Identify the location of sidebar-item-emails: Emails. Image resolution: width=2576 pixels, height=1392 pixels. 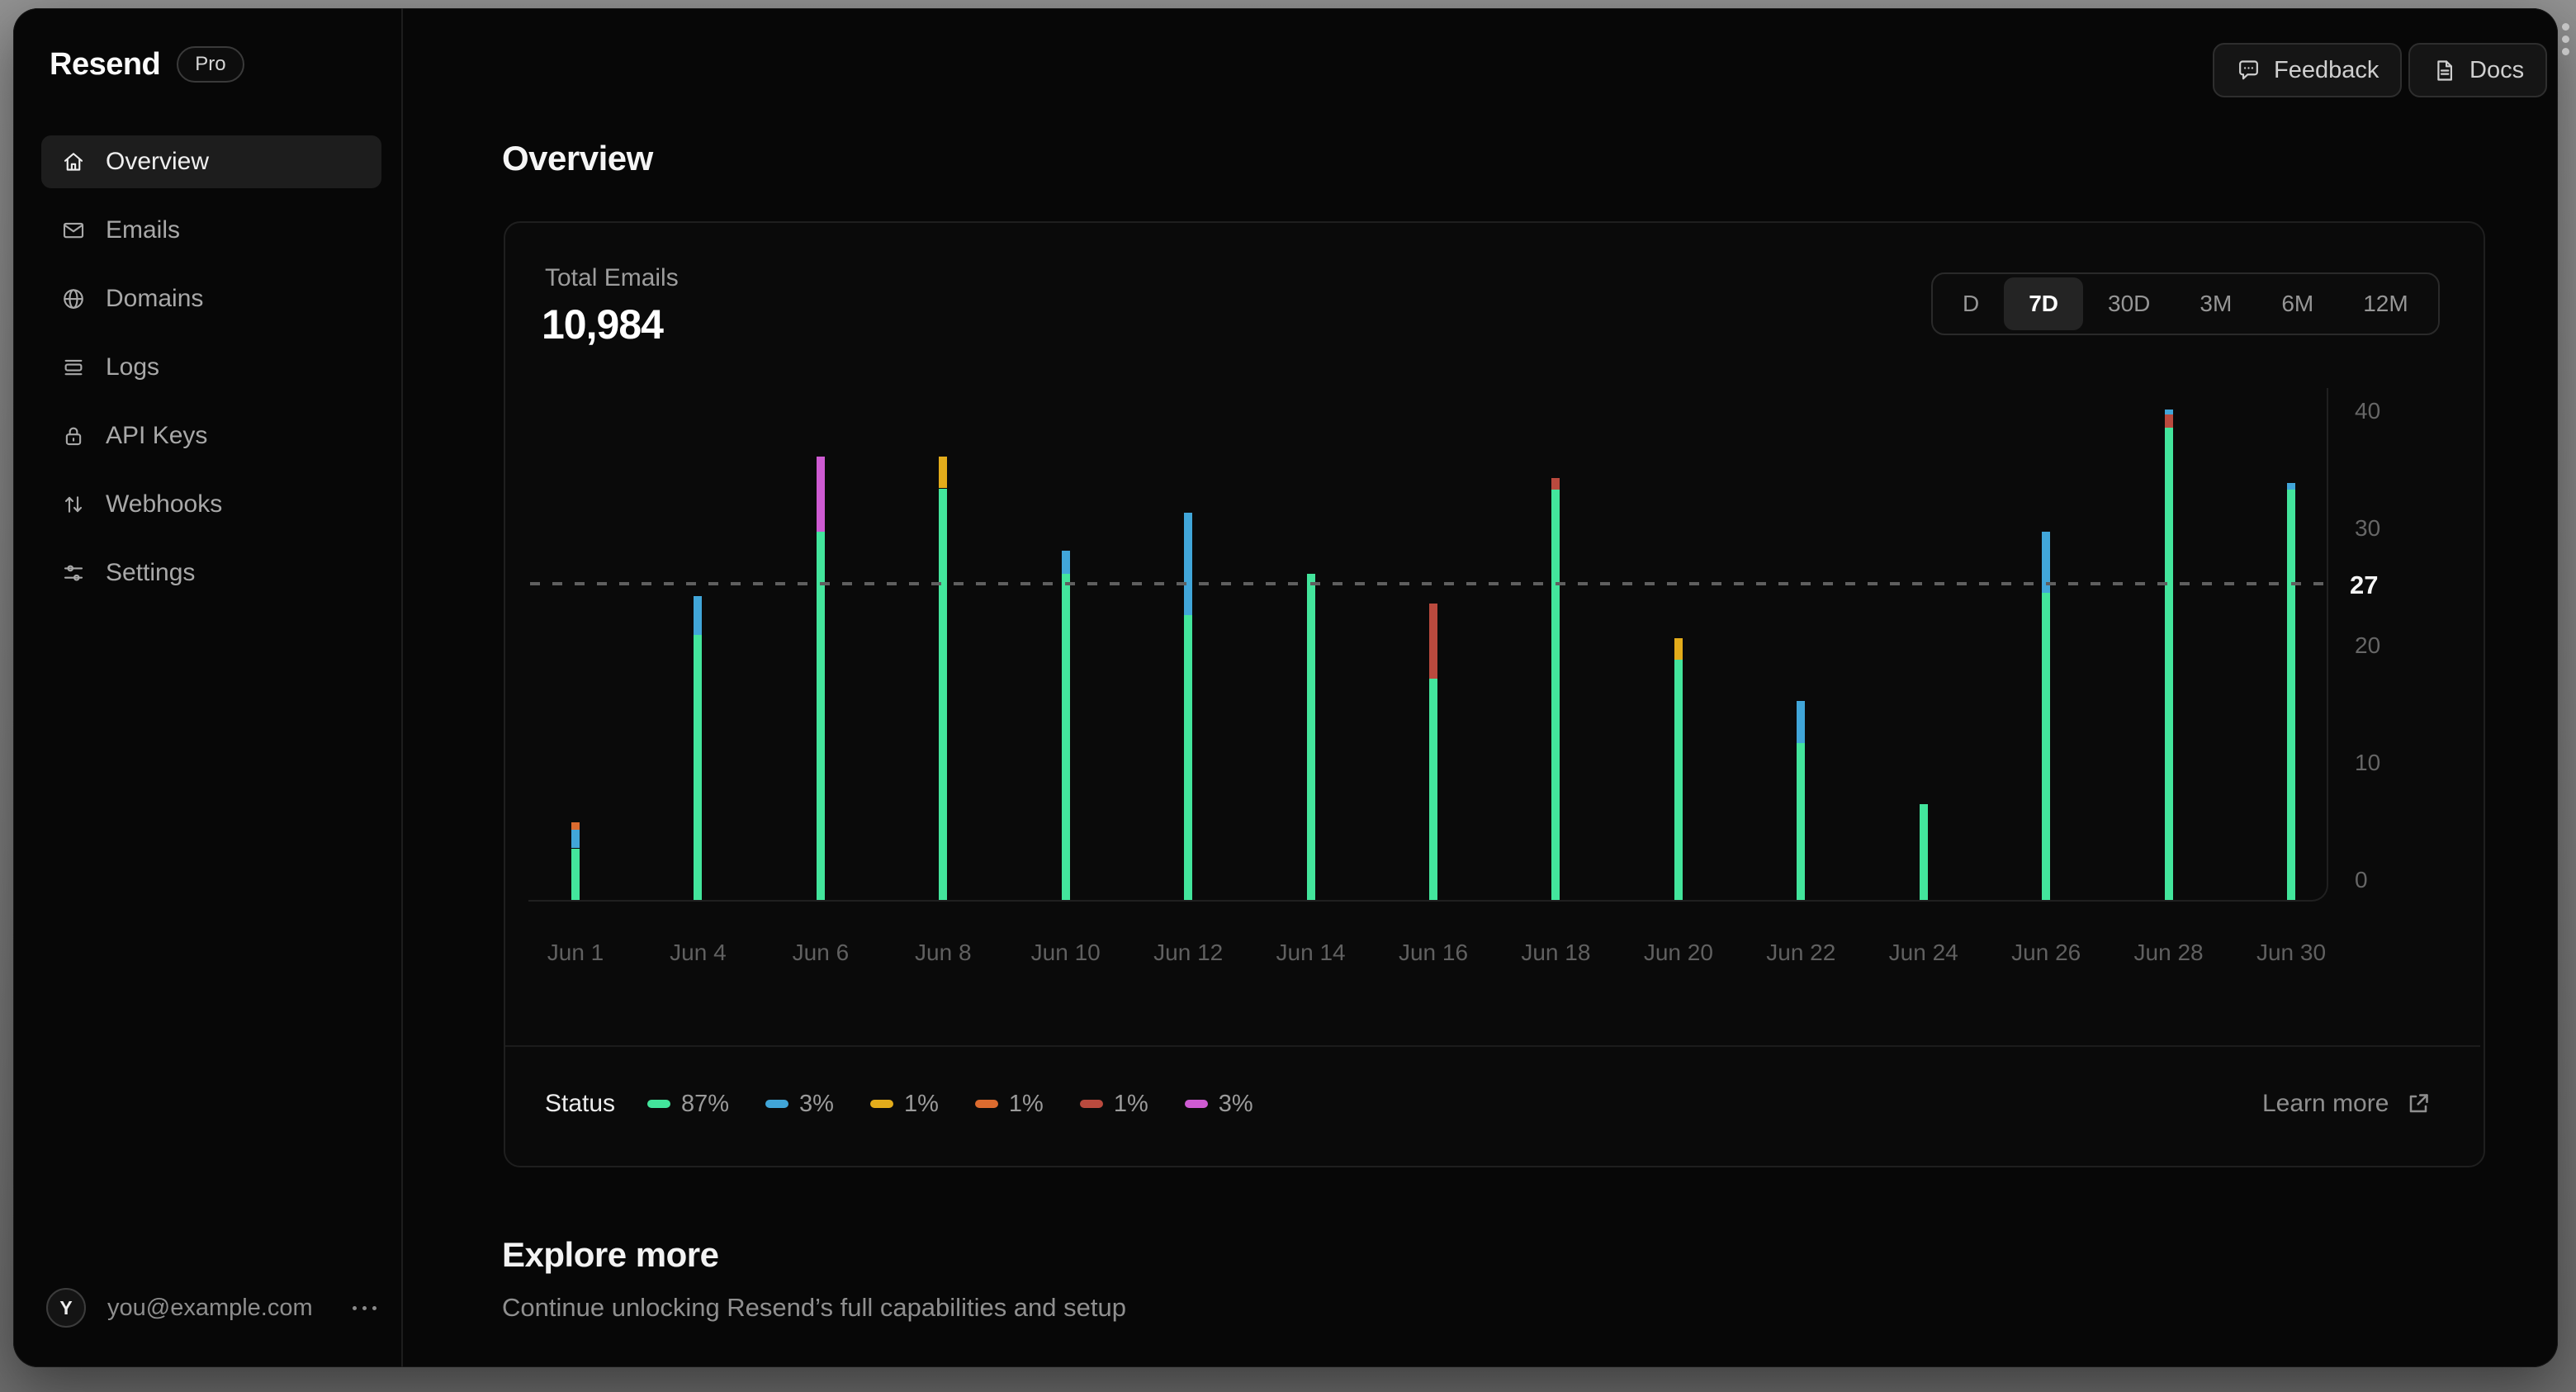
(211, 231).